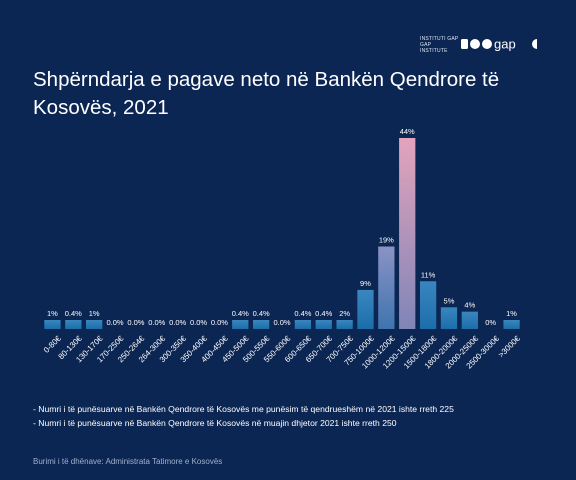  I want to click on logo-wordmark-text: gap, so click(505, 44).